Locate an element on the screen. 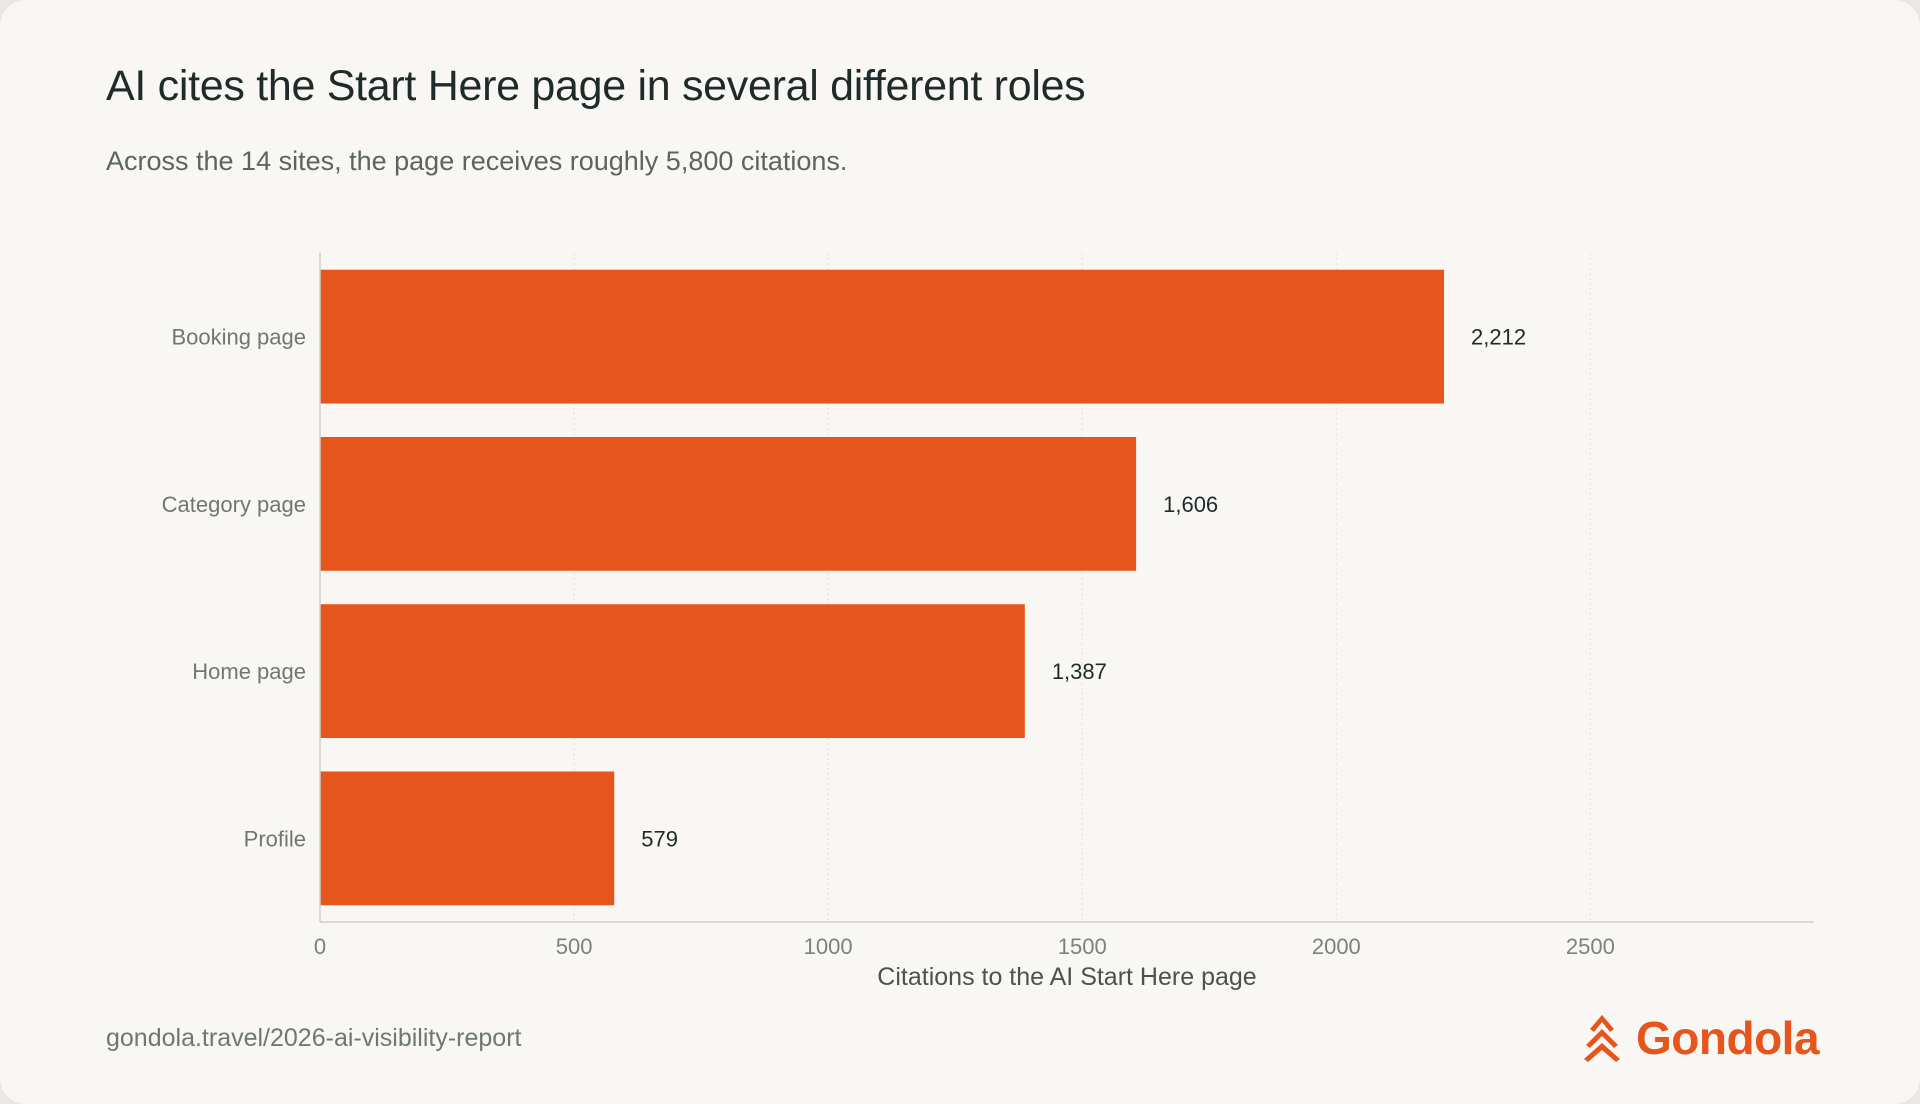  gondola-chevron-icon is located at coordinates (1602, 1038).